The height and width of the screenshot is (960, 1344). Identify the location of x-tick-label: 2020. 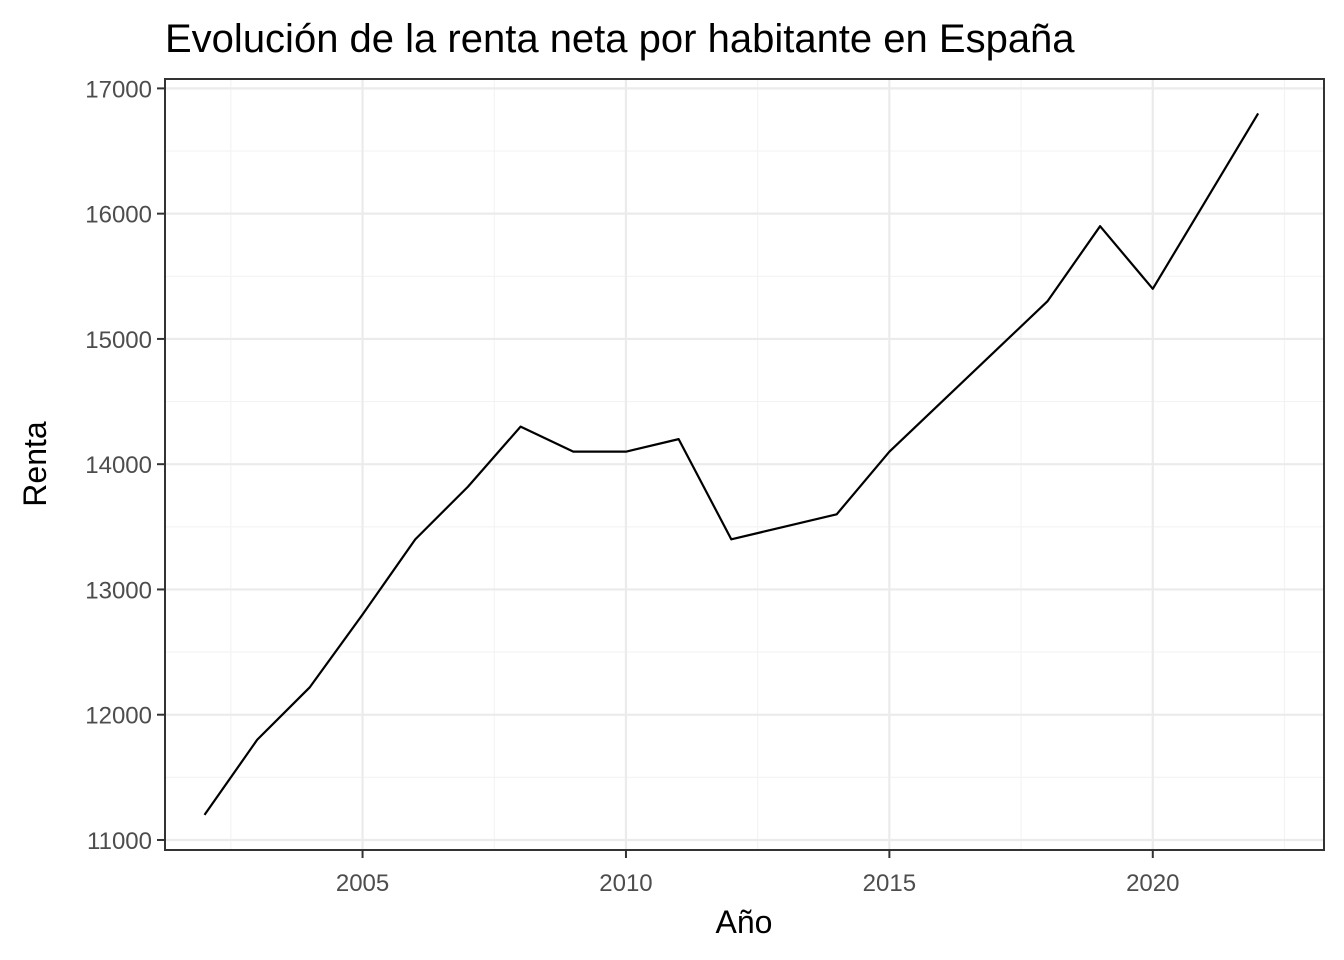
(1152, 883).